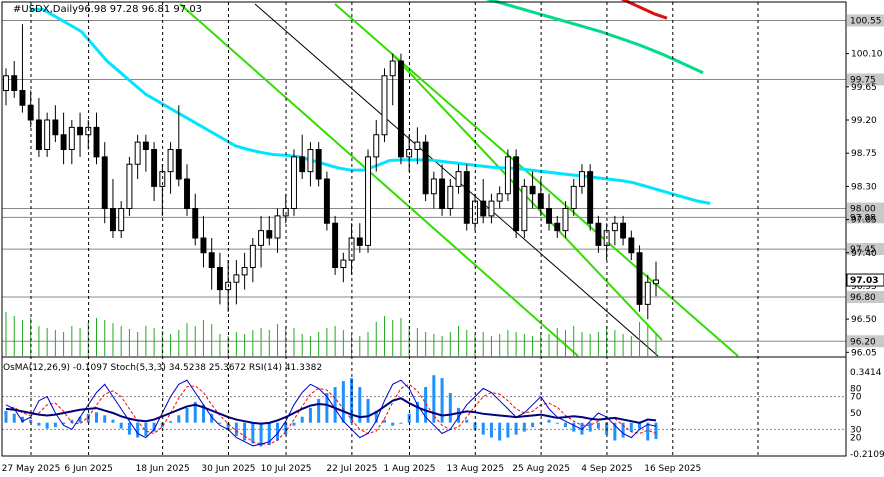  Describe the element at coordinates (863, 342) in the screenshot. I see `price-level-label: 96.20` at that location.